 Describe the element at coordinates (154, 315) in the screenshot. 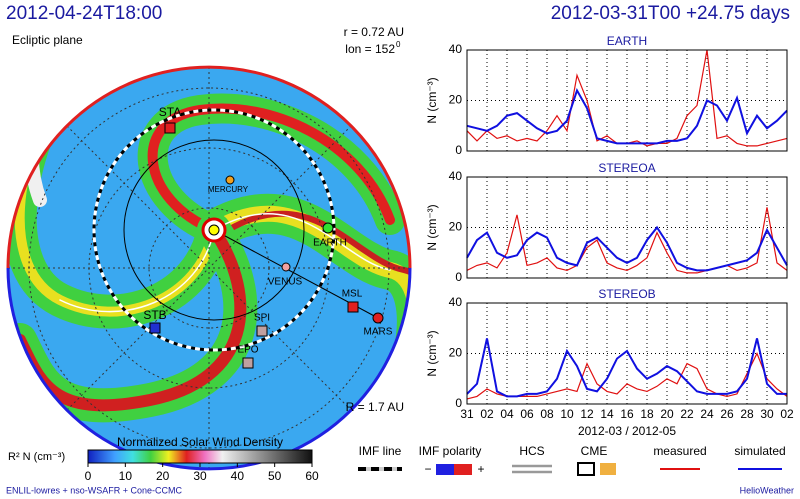

I see `body-label: STB` at that location.